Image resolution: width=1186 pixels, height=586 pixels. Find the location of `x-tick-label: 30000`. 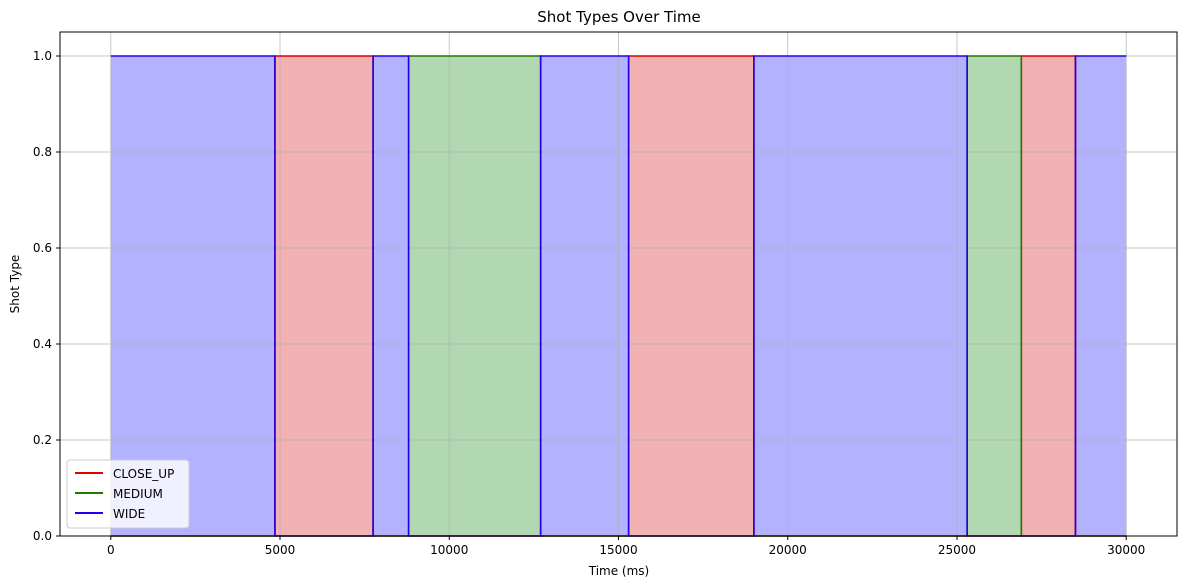

x-tick-label: 30000 is located at coordinates (1126, 550).